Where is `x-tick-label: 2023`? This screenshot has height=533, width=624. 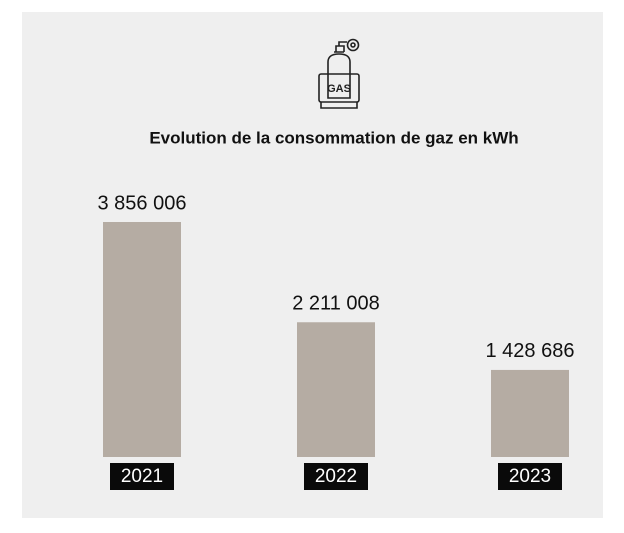
x-tick-label: 2023 is located at coordinates (530, 476).